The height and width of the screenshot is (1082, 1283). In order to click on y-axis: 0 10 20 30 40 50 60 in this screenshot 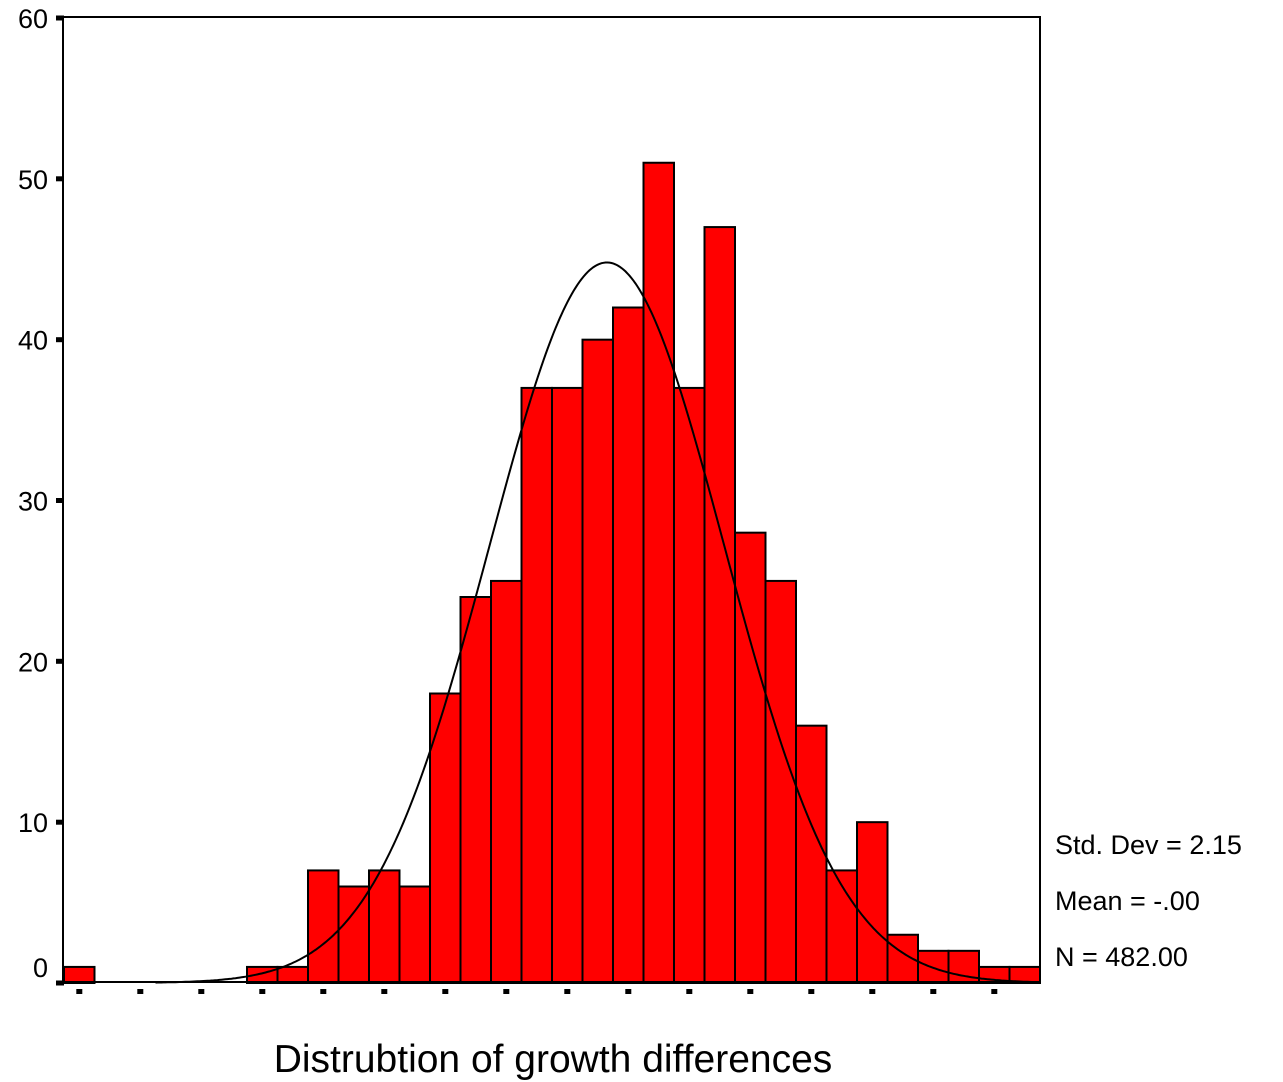, I will do `click(41, 495)`.